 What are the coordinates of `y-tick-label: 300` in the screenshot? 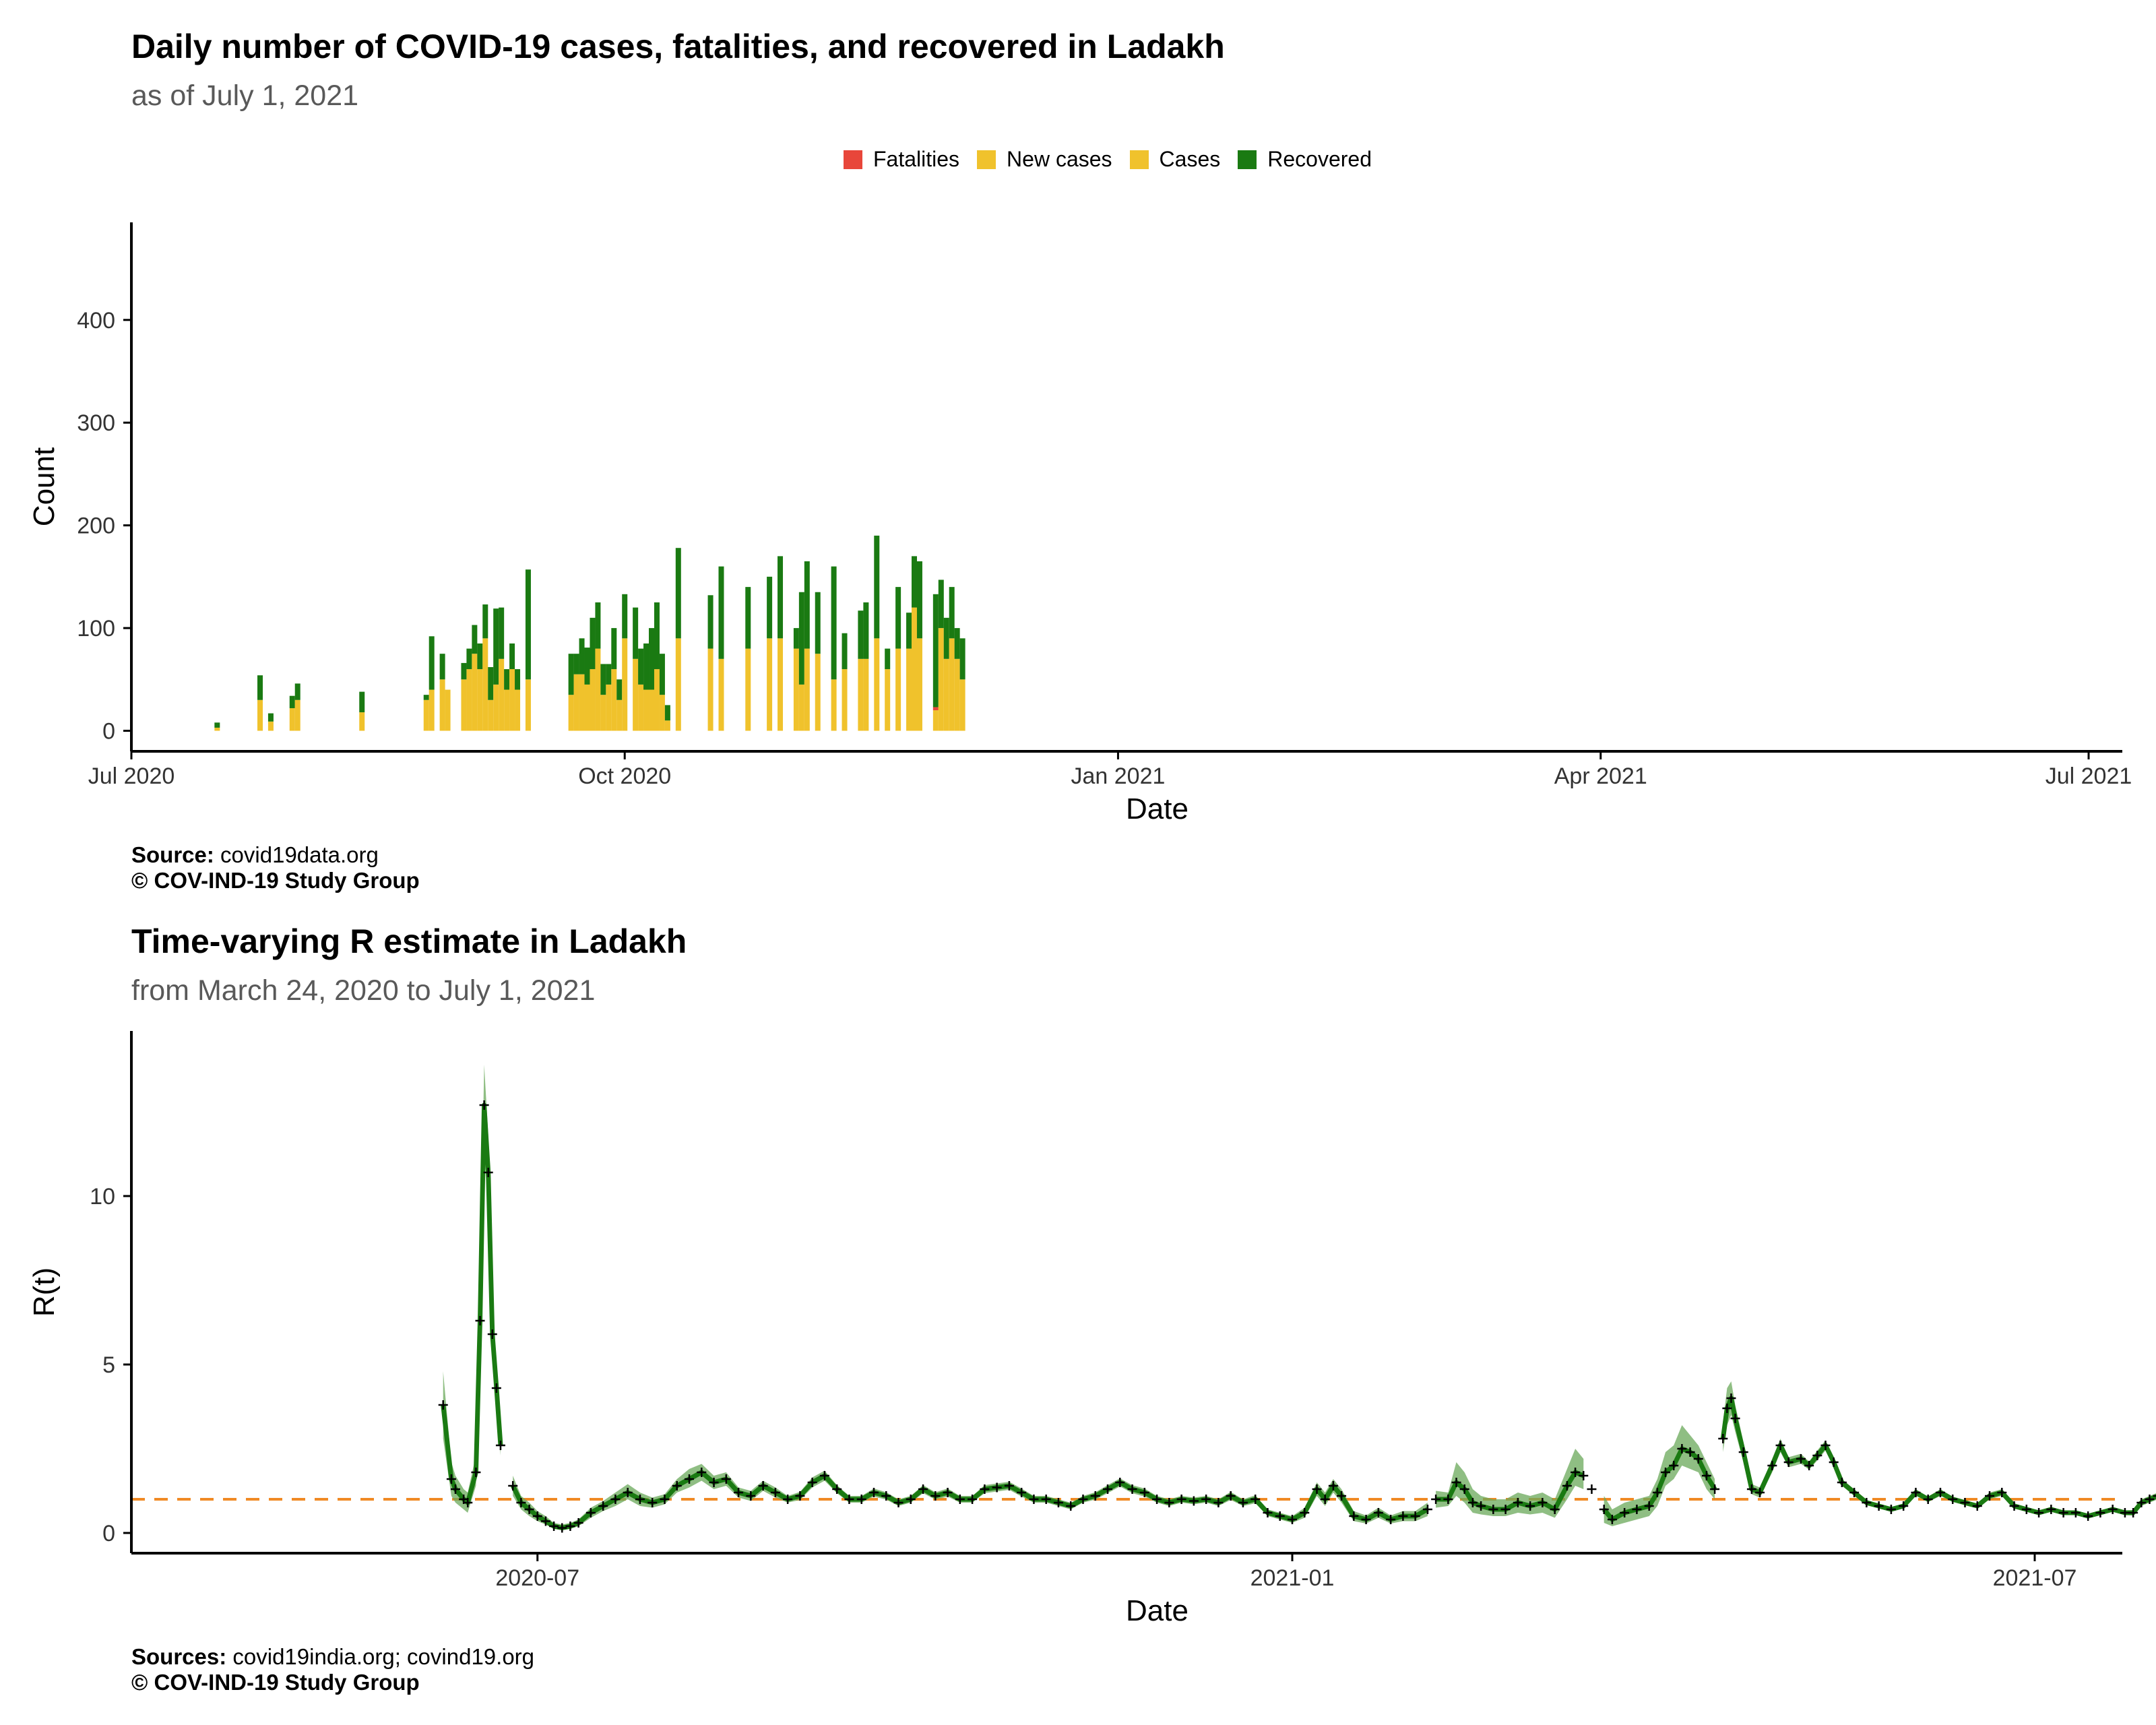 It's located at (96, 423).